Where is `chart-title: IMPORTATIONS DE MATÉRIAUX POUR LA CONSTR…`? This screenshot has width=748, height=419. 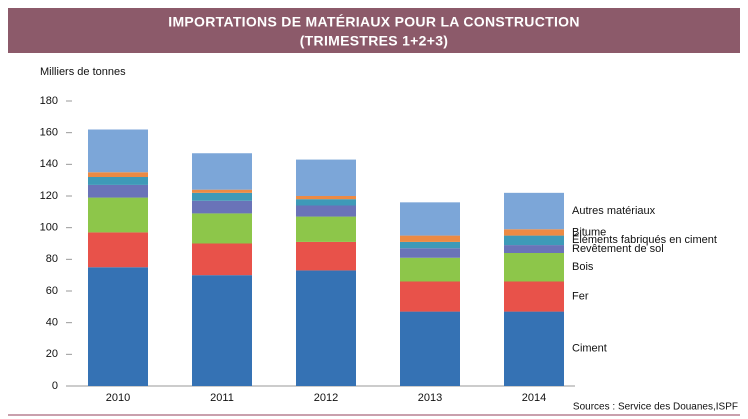 chart-title: IMPORTATIONS DE MATÉRIAUX POUR LA CONSTR… is located at coordinates (374, 22).